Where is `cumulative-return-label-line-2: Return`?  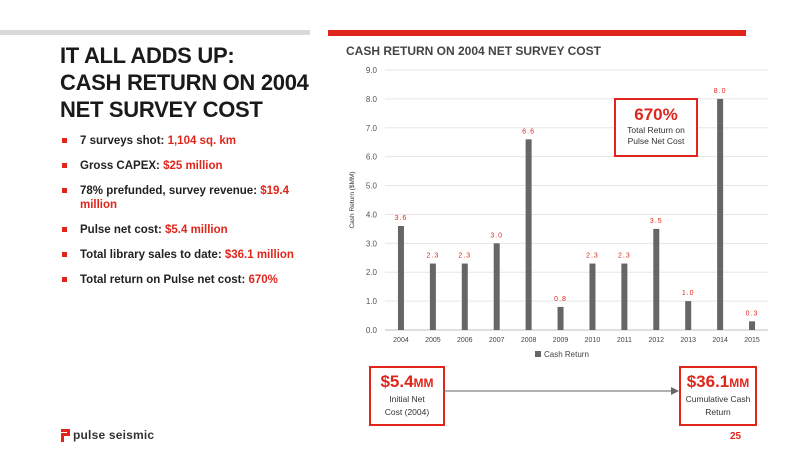 cumulative-return-label-line-2: Return is located at coordinates (718, 412).